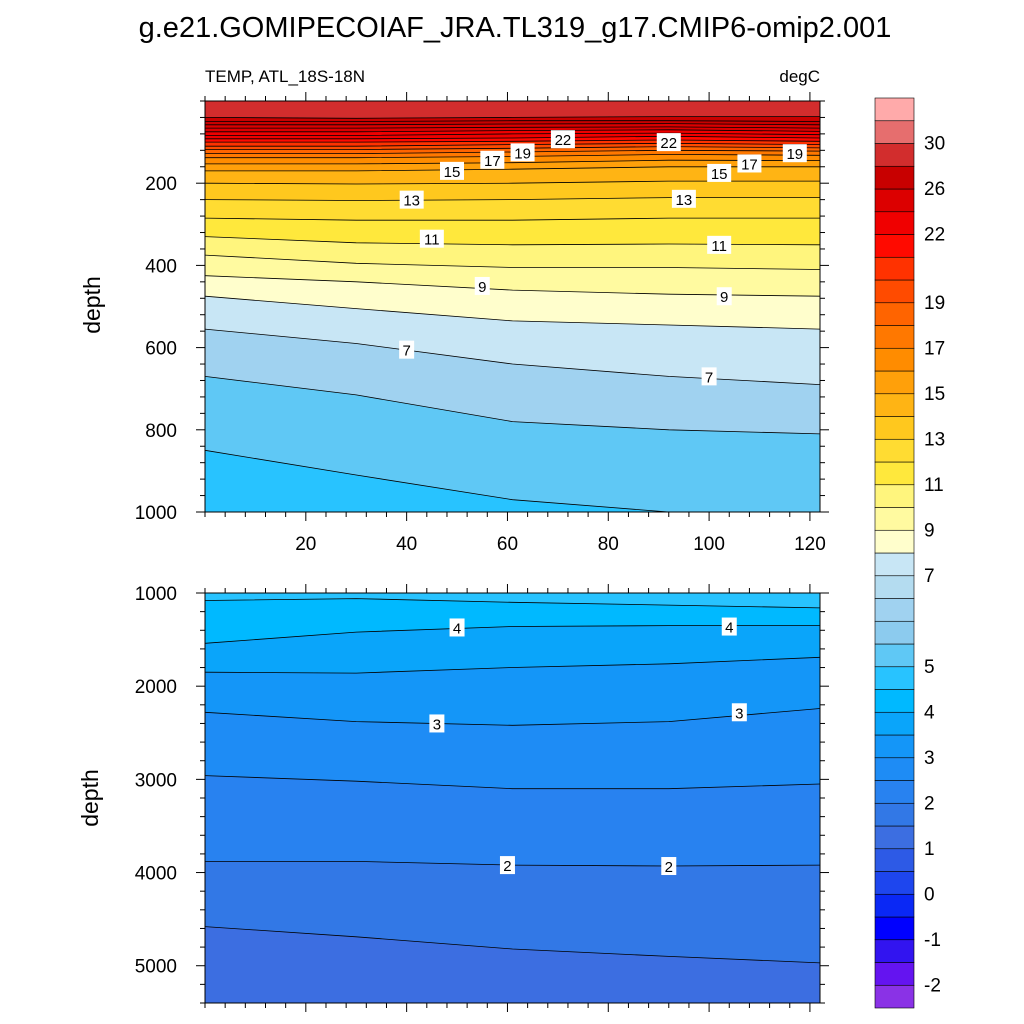 The width and height of the screenshot is (1024, 1024). What do you see at coordinates (929, 849) in the screenshot?
I see `colorbar-tick-label: 1` at bounding box center [929, 849].